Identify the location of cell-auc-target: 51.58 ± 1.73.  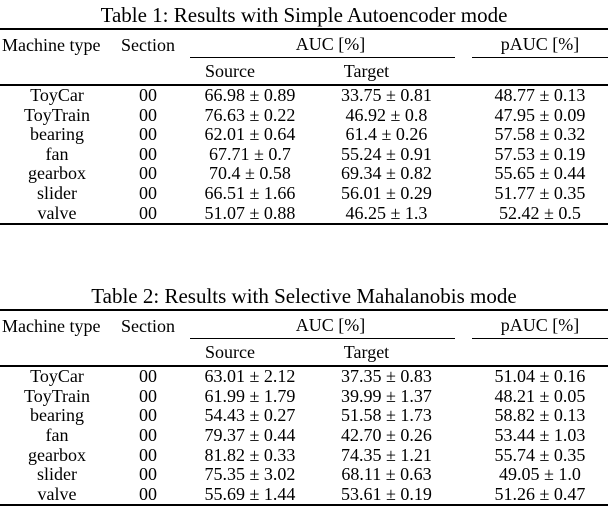
(386, 415).